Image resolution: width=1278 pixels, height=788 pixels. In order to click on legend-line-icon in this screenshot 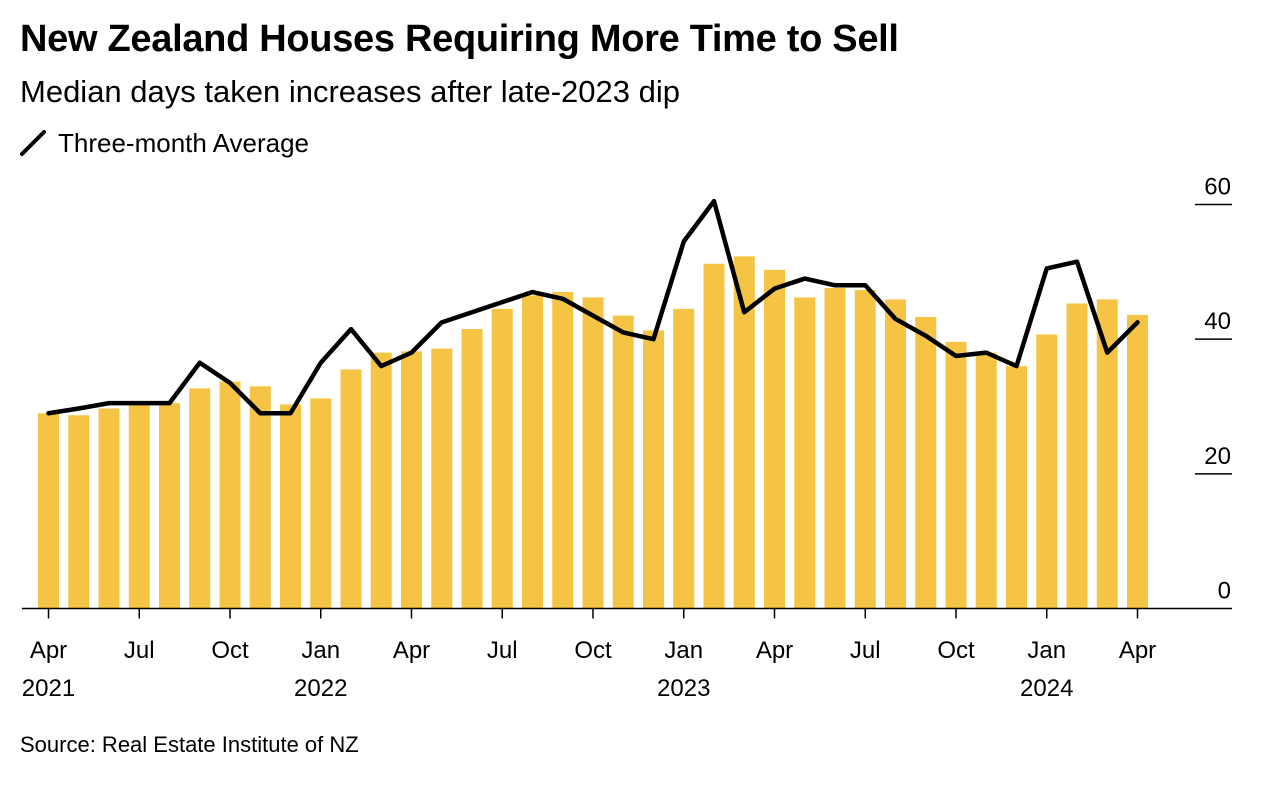, I will do `click(33, 143)`.